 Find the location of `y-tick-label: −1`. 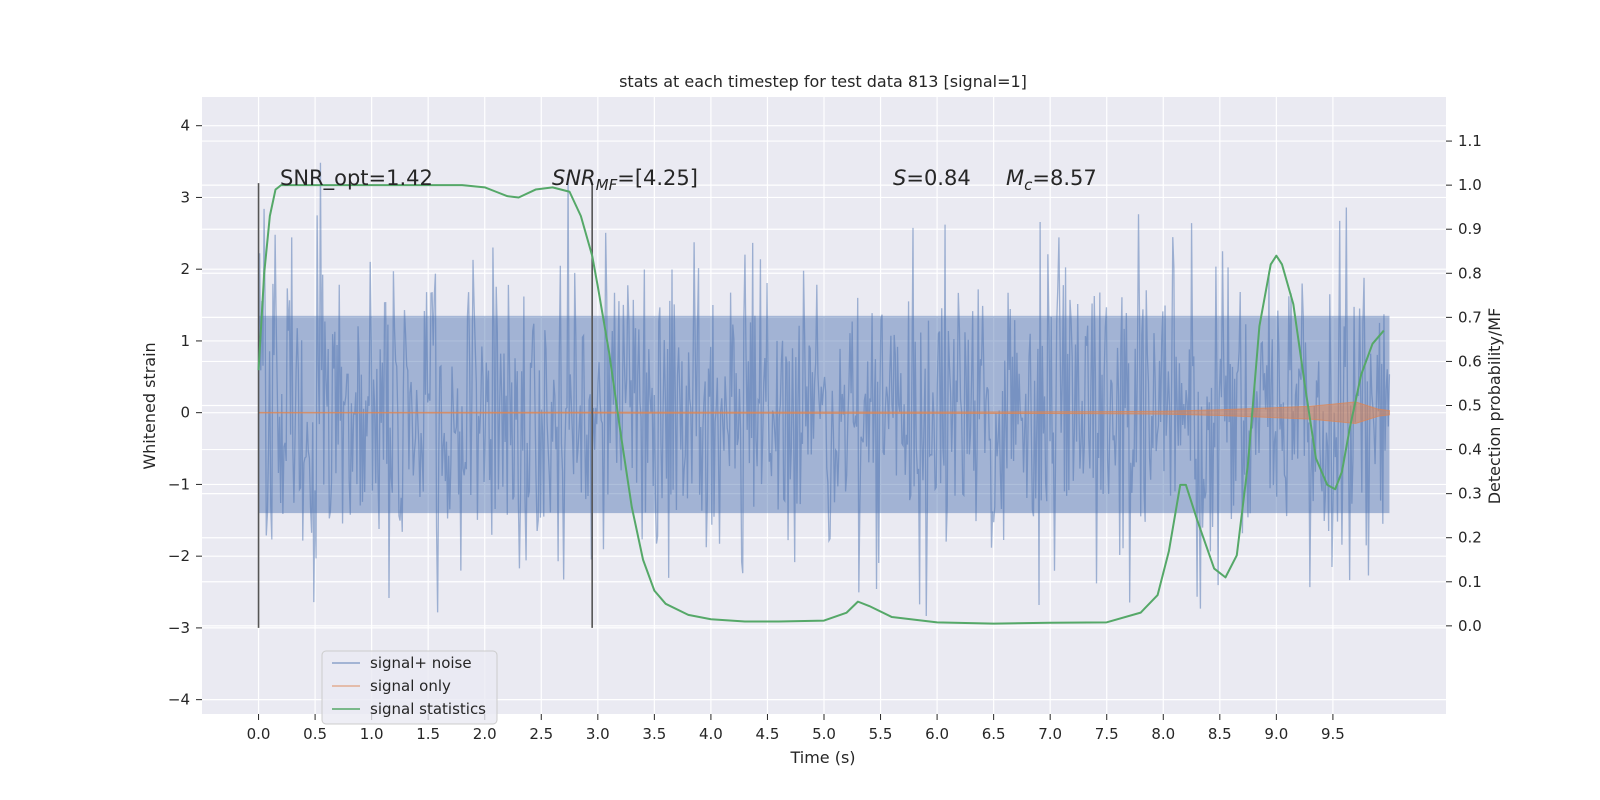

y-tick-label: −1 is located at coordinates (179, 484).